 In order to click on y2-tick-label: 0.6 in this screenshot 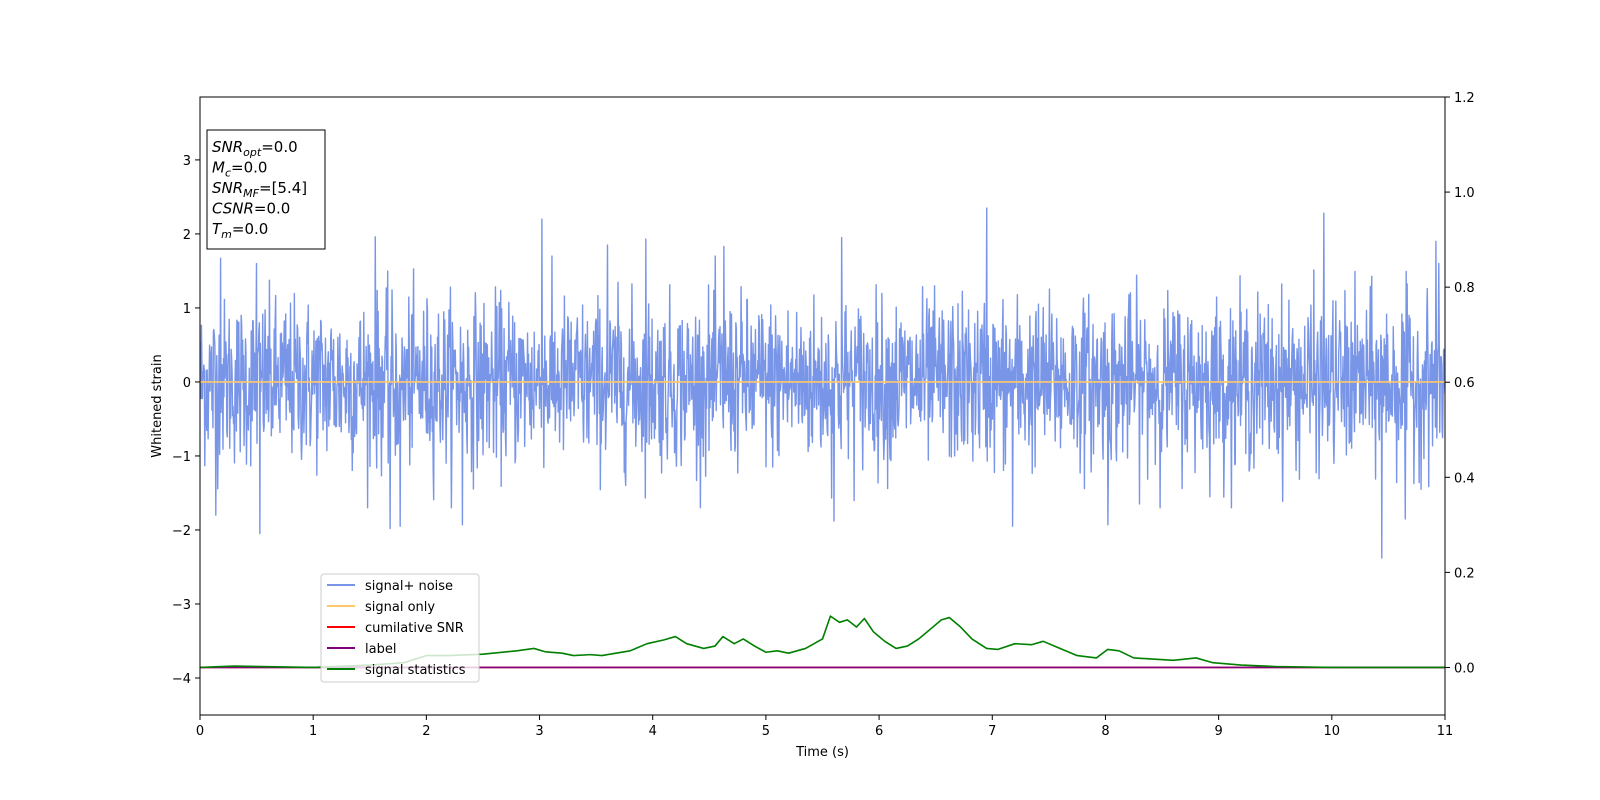, I will do `click(1464, 383)`.